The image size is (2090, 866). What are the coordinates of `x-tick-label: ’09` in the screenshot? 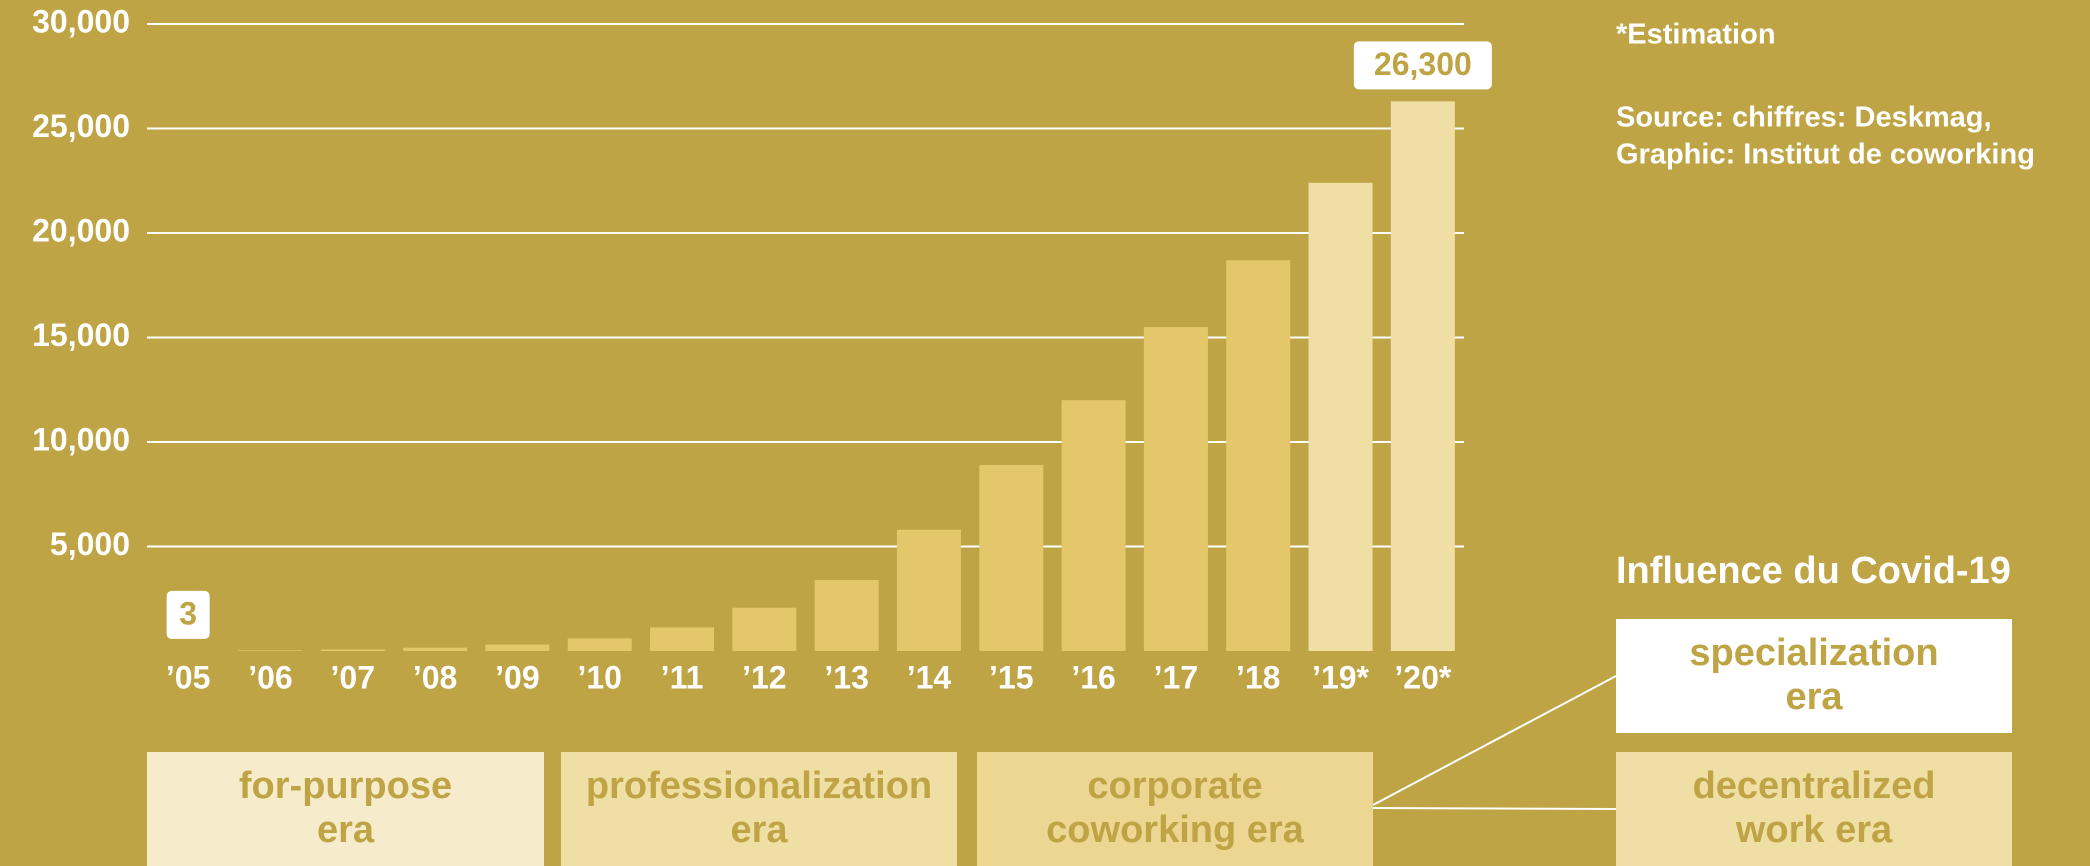 It's located at (517, 677).